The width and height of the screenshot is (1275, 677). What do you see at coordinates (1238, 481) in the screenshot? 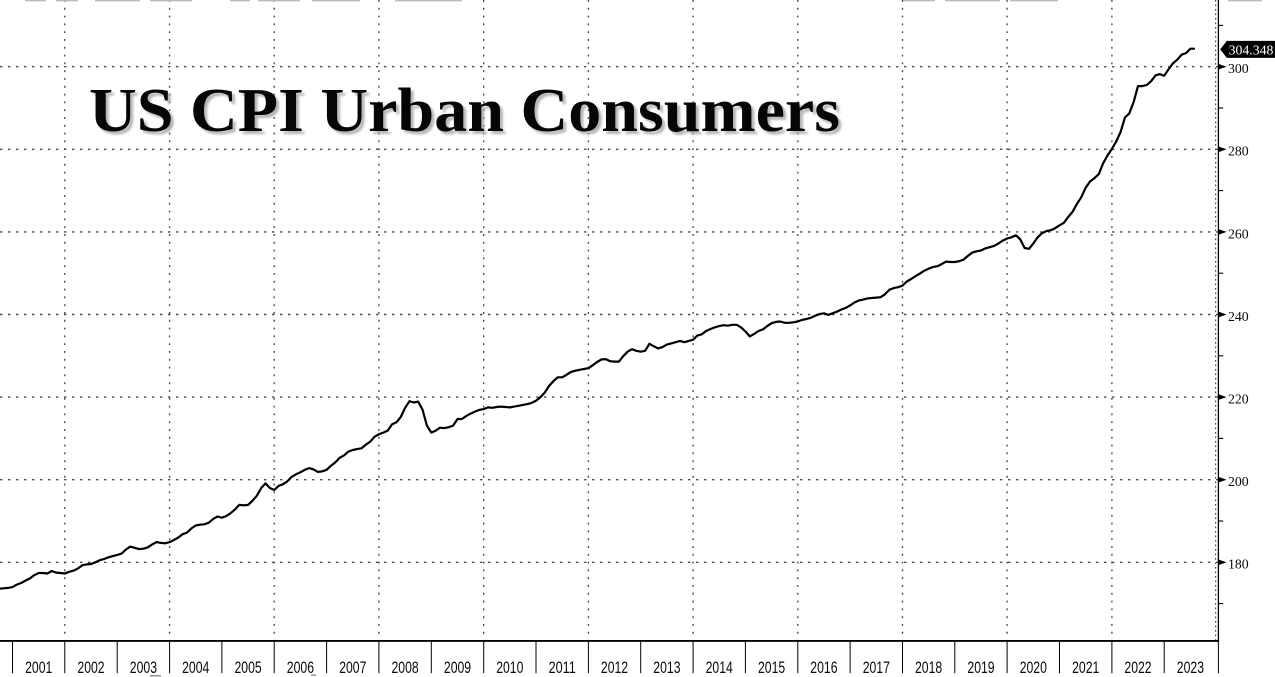
I see `svg-text: 200` at bounding box center [1238, 481].